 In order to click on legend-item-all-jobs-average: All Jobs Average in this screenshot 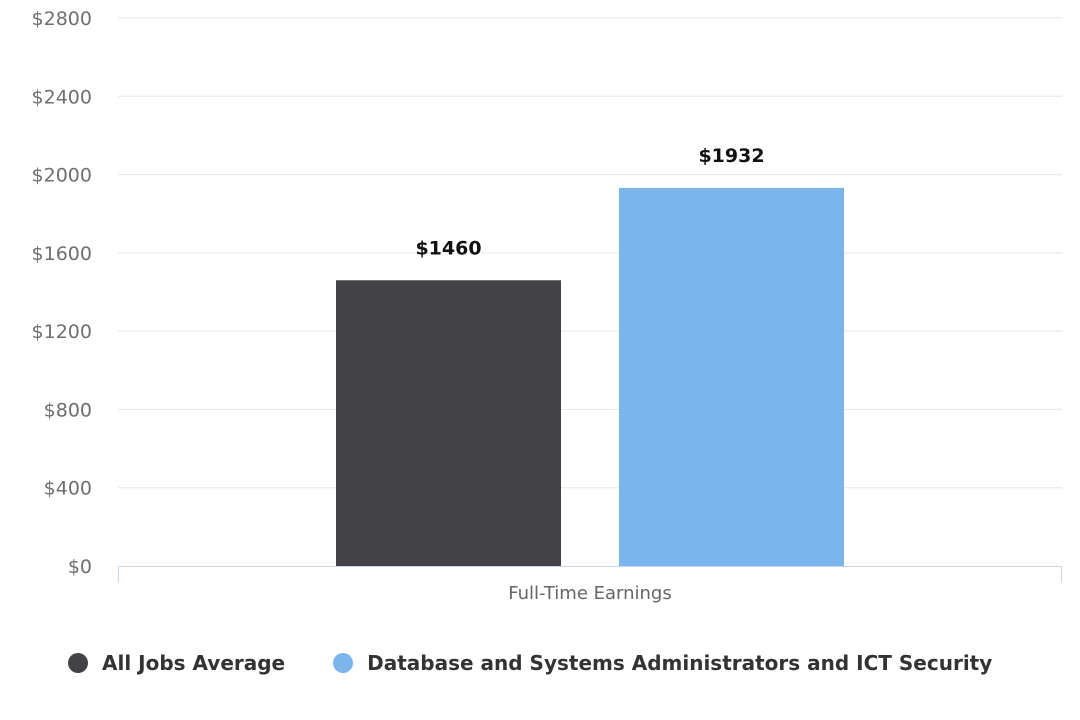, I will do `click(176, 663)`.